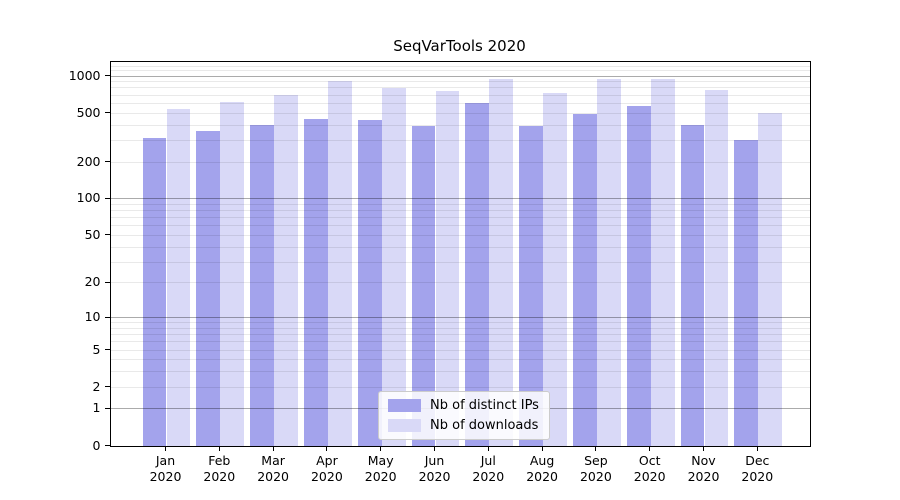 This screenshot has width=900, height=500. What do you see at coordinates (96, 445) in the screenshot?
I see `y-tick-label-0: 0` at bounding box center [96, 445].